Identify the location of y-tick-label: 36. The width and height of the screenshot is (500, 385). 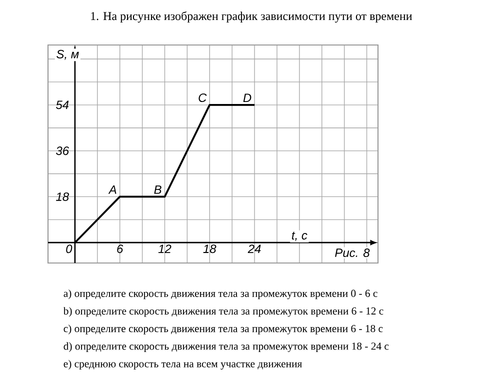
(63, 151).